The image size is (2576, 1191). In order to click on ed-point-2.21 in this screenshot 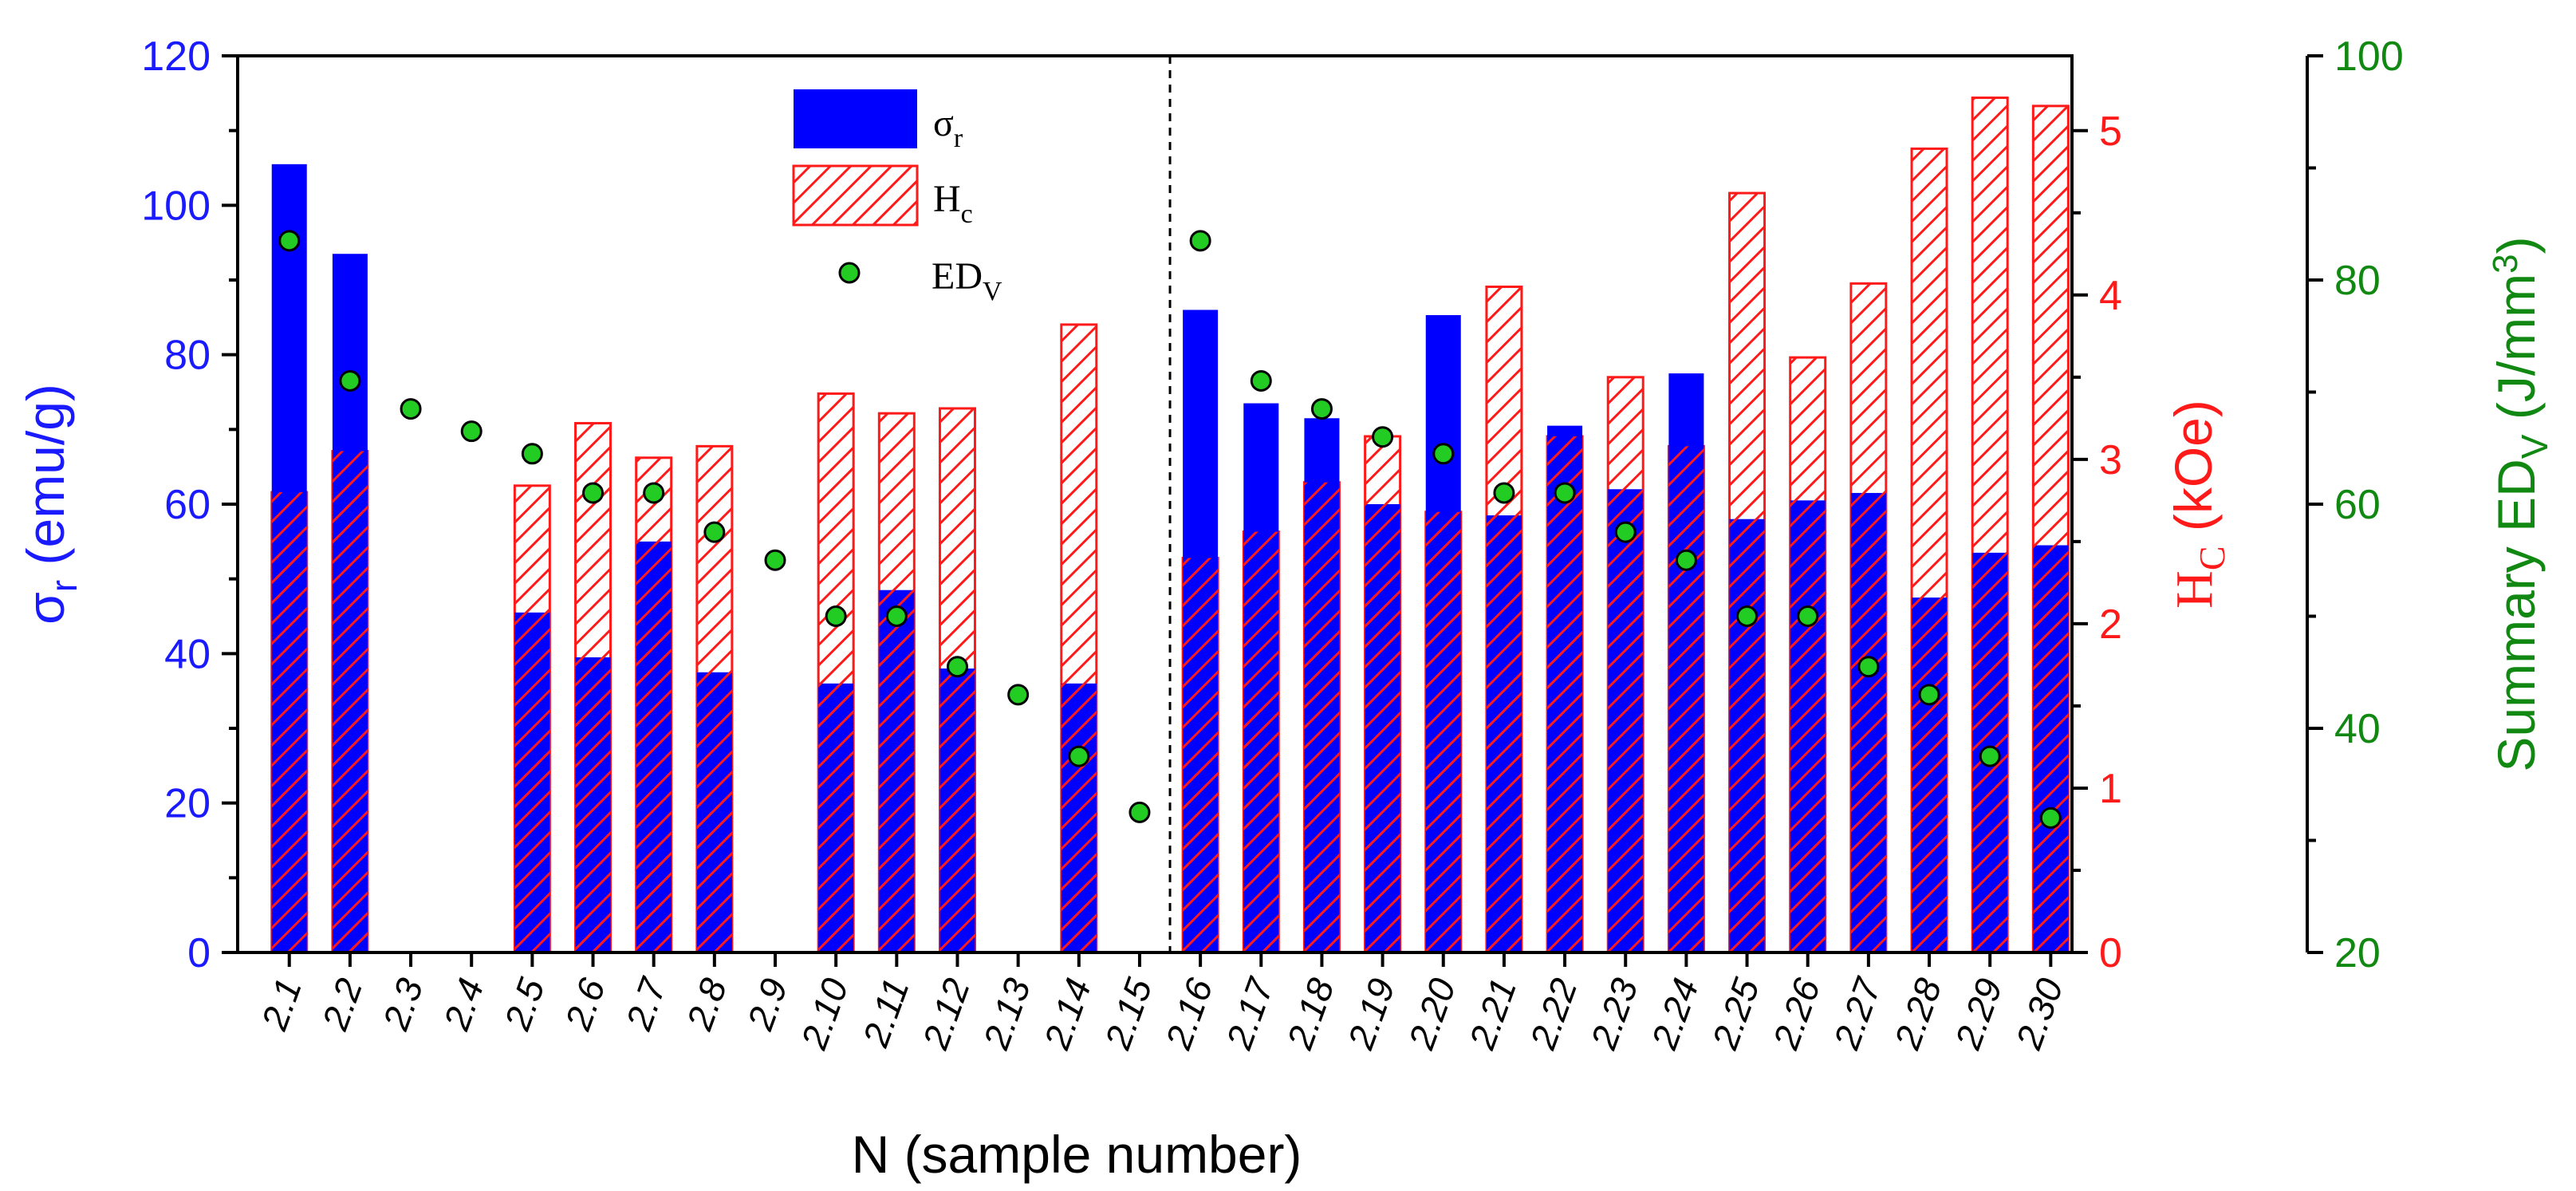, I will do `click(1504, 493)`.